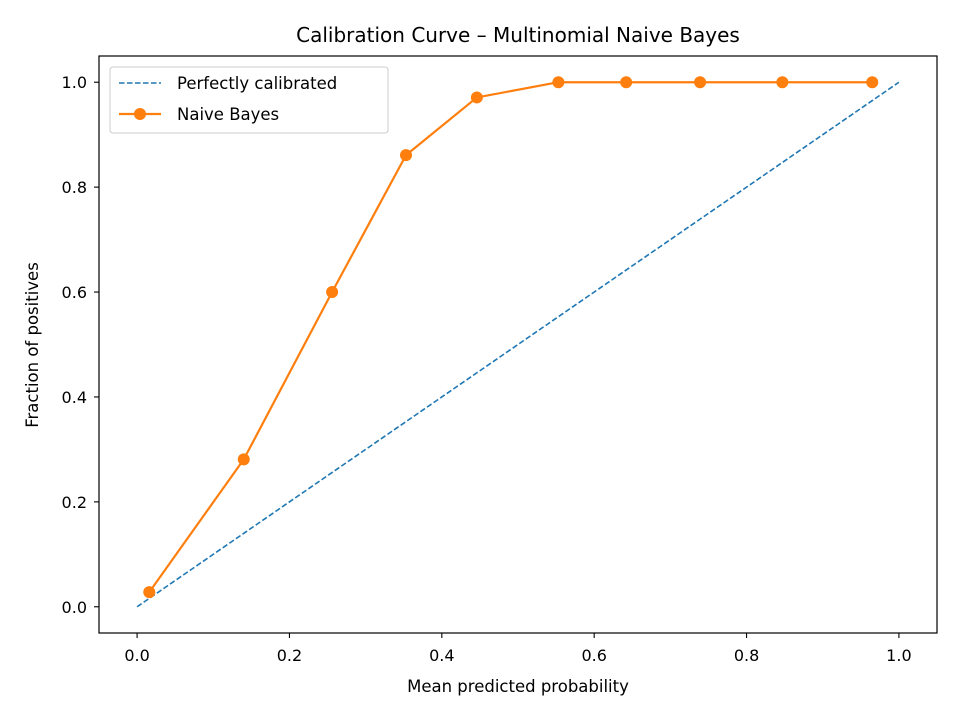  Describe the element at coordinates (289, 655) in the screenshot. I see `x-tick-label: 0.2` at that location.